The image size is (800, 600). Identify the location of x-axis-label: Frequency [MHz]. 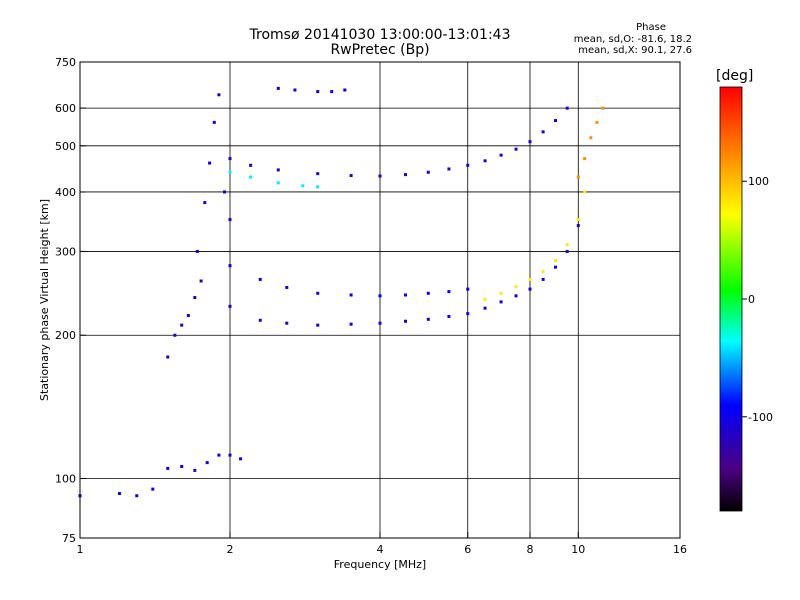
(380, 564).